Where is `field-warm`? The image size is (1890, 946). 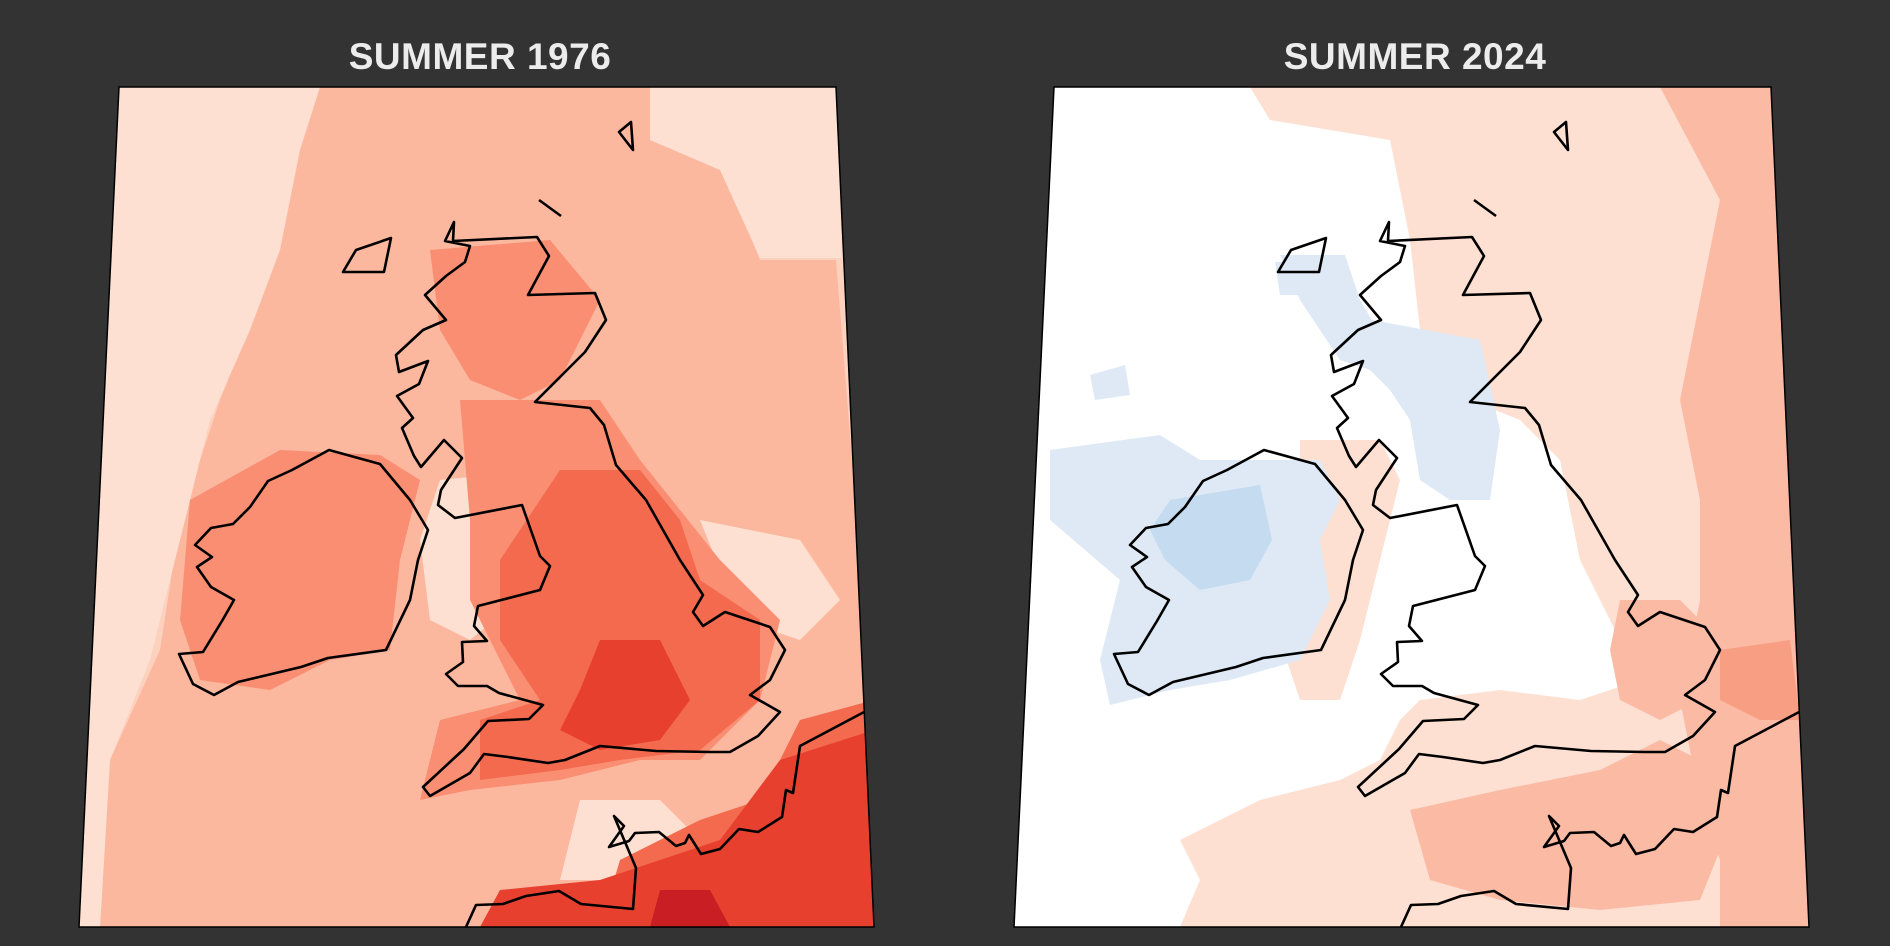
field-warm is located at coordinates (1565, 825).